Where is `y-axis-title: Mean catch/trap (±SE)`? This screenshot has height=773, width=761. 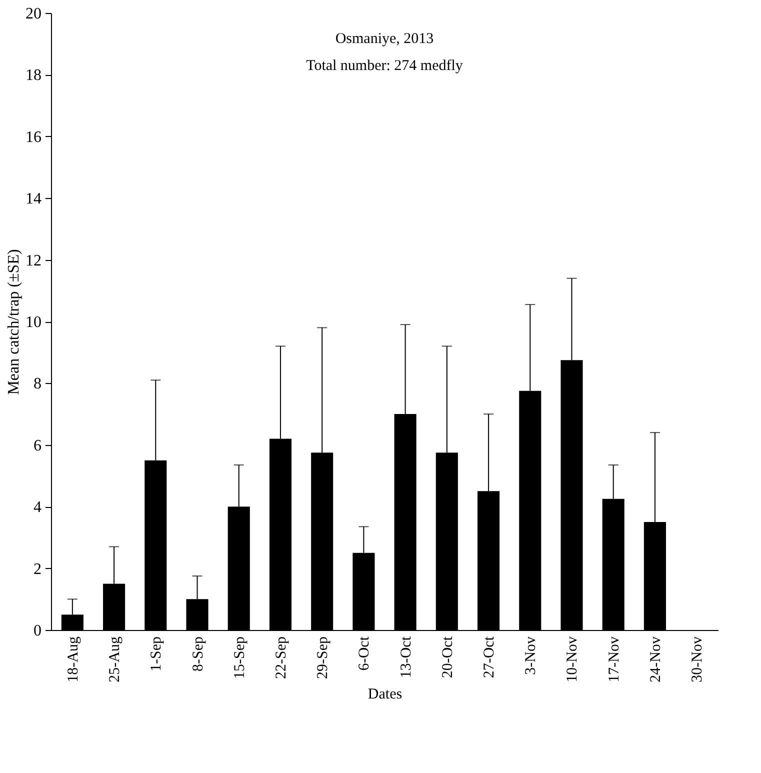 y-axis-title: Mean catch/trap (±SE) is located at coordinates (14, 322).